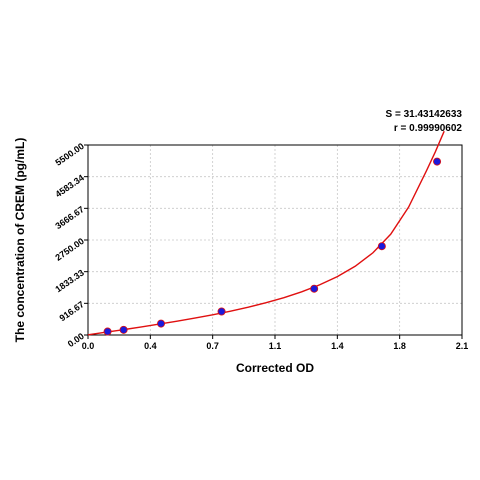 The height and width of the screenshot is (480, 480). What do you see at coordinates (150, 346) in the screenshot?
I see `x-tick-label: 0.4` at bounding box center [150, 346].